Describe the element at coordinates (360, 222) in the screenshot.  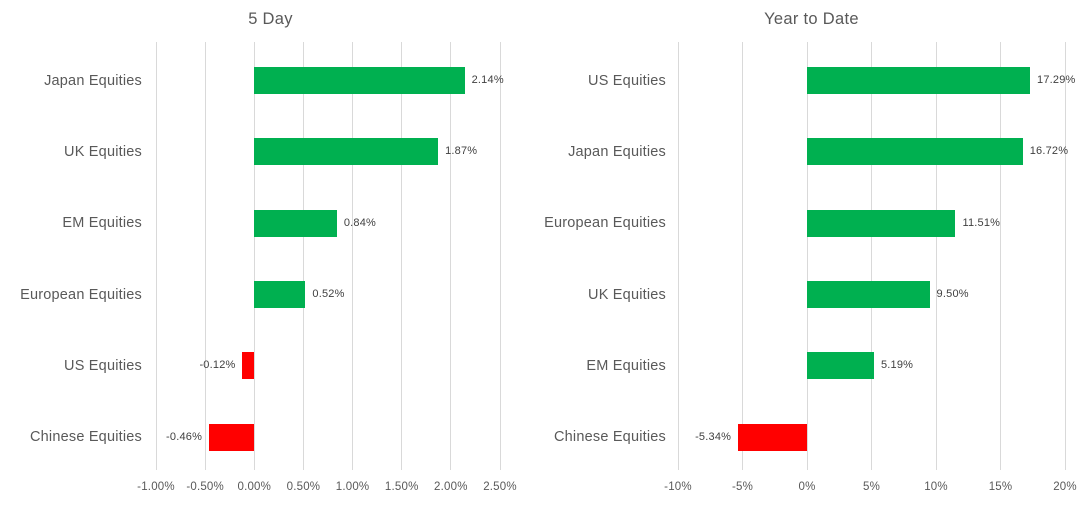
I see `value-label-em-equities: 0.84%` at that location.